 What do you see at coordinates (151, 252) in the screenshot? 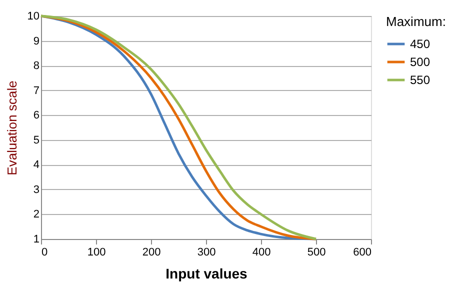
I see `x-tick-label: 200` at bounding box center [151, 252].